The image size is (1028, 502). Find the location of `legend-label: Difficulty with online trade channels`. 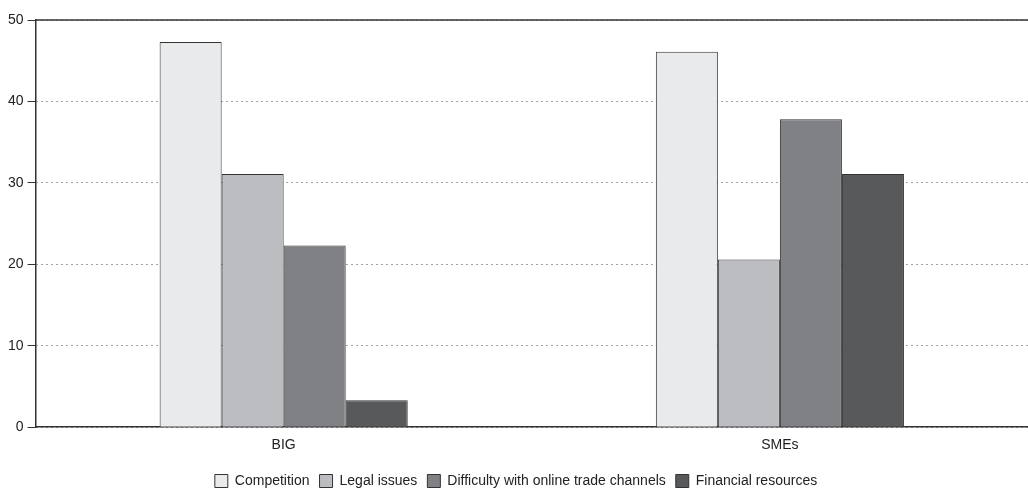

legend-label: Difficulty with online trade channels is located at coordinates (556, 479).